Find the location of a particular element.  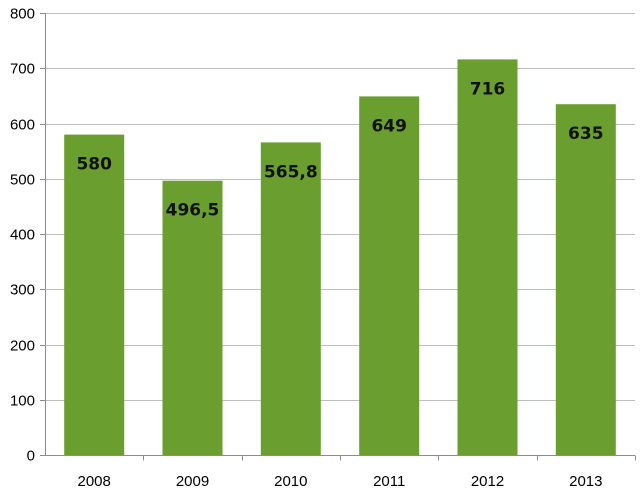

x-tick-label-2009: 2009 is located at coordinates (192, 481).